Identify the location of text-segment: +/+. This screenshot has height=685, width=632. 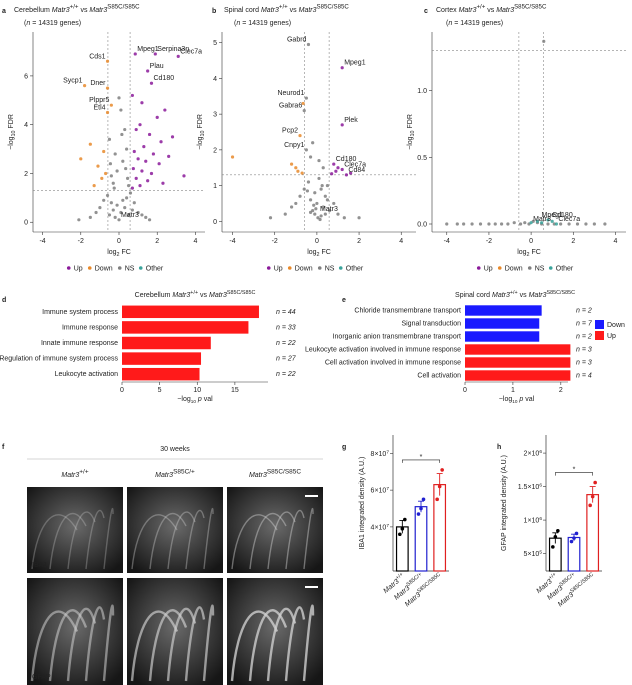
(400, 577).